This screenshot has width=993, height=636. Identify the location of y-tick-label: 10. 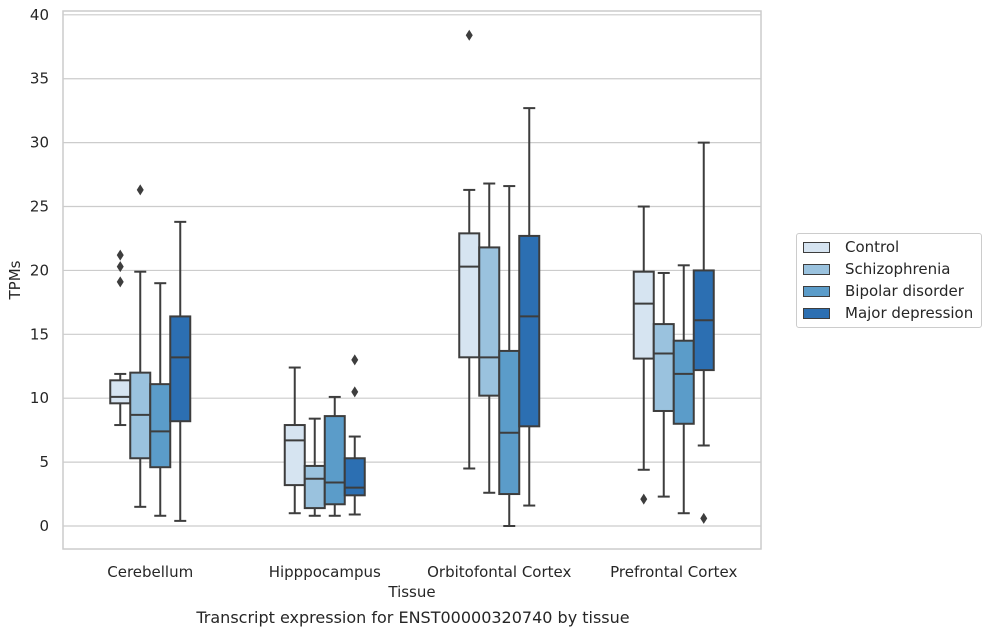
(39, 398).